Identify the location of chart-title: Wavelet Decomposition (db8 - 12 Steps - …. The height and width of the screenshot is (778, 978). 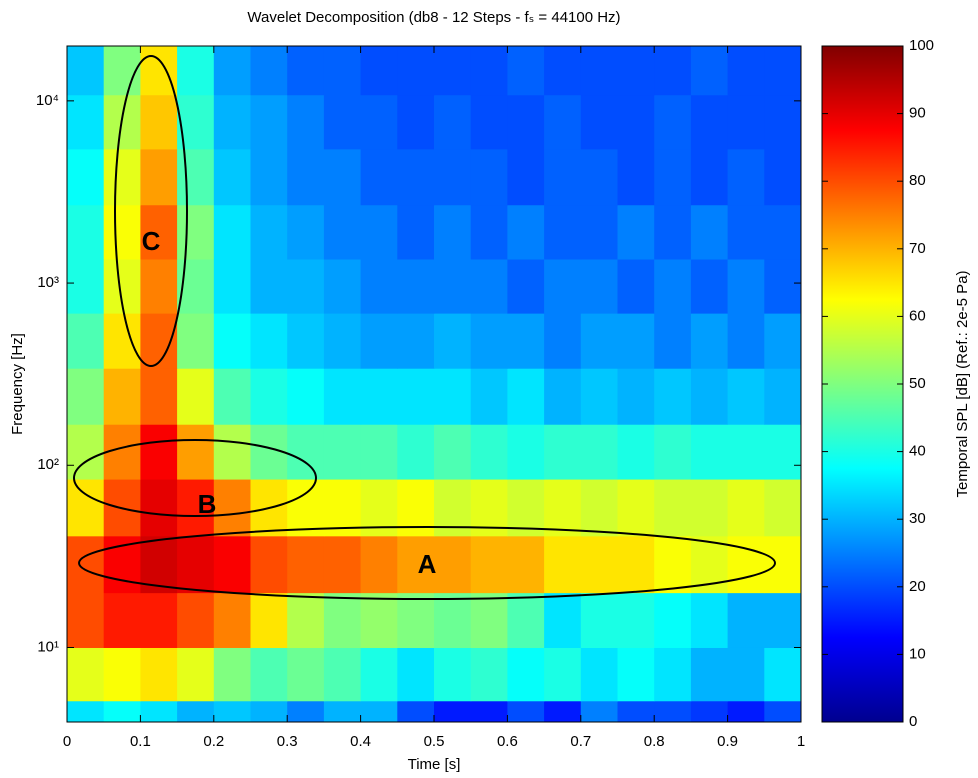
(433, 17).